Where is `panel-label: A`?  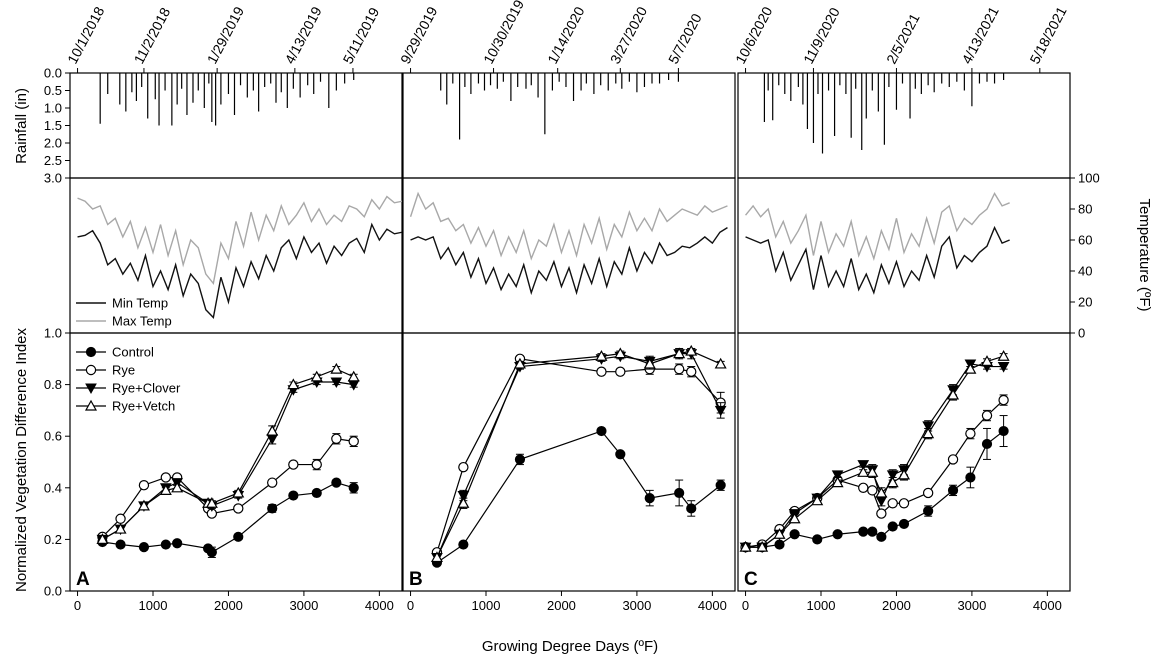 panel-label: A is located at coordinates (83, 579).